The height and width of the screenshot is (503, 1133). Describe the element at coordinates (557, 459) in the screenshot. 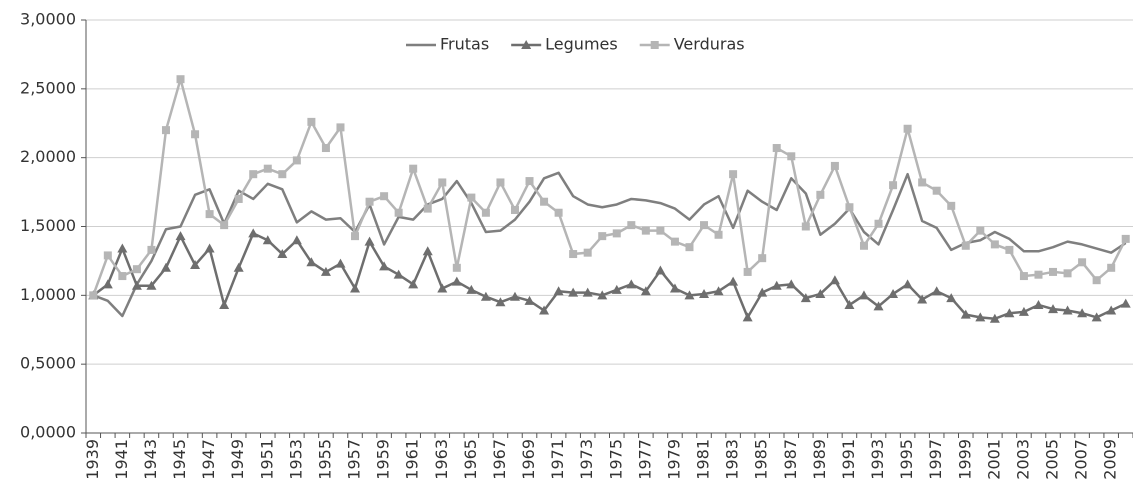

I see `x-tick-label: 1971` at that location.